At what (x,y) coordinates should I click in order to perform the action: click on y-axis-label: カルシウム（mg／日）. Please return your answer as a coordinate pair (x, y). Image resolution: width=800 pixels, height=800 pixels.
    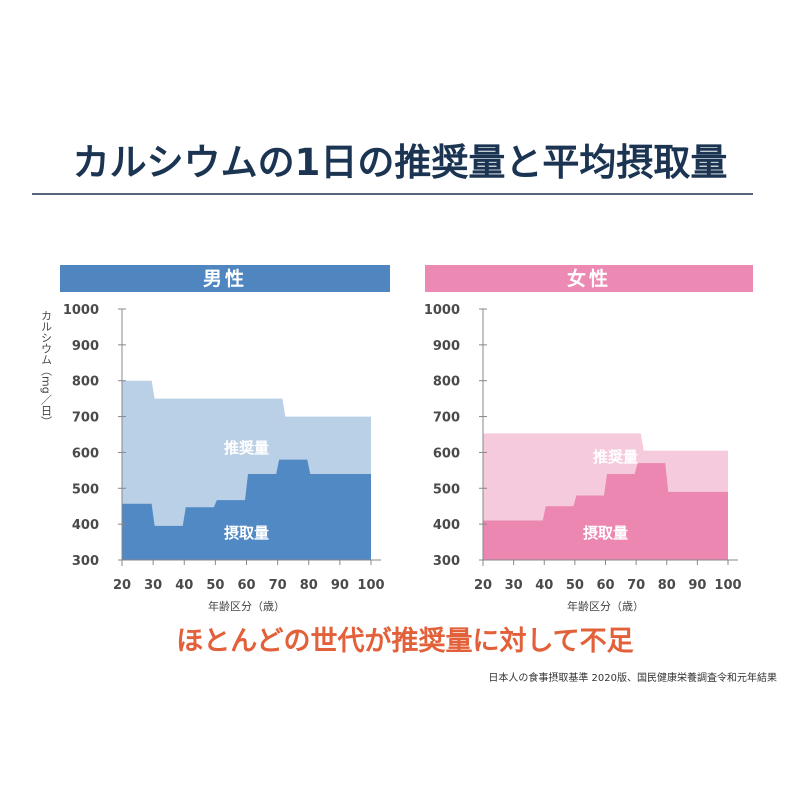
    Looking at the image, I should click on (46, 368).